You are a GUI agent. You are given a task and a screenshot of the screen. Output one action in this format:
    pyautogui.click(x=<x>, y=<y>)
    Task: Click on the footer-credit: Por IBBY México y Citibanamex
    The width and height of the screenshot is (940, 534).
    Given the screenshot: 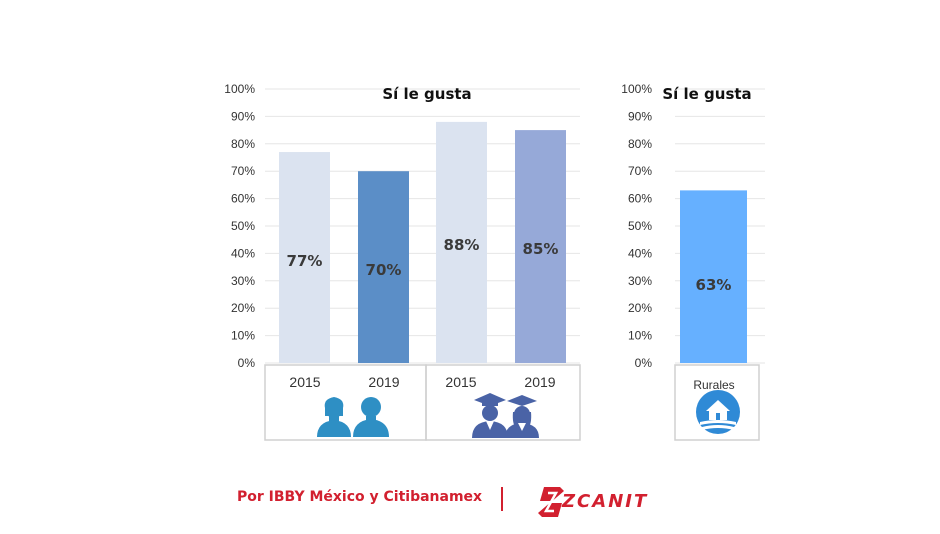 What is the action you would take?
    pyautogui.click(x=360, y=497)
    